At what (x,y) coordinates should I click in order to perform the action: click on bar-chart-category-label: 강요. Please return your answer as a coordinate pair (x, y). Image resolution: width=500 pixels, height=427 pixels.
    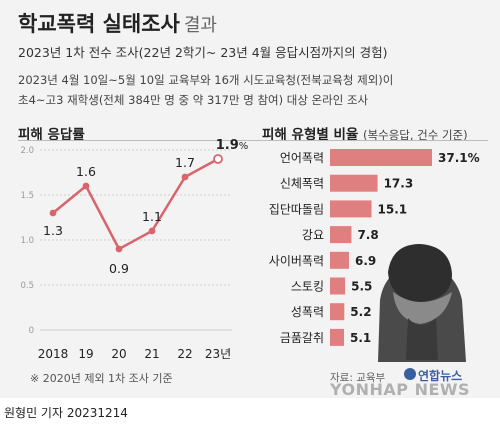
    Looking at the image, I should click on (313, 235).